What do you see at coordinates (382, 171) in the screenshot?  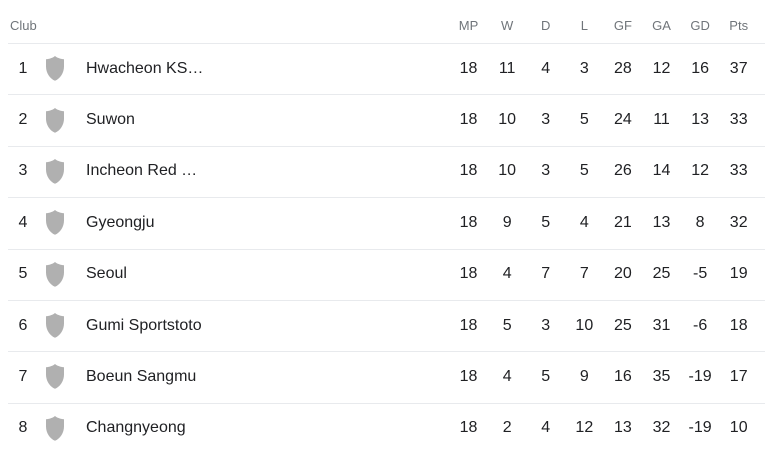 I see `table-row: 3 Incheon Red … 18 10 3 5 26 14 12 33` at bounding box center [382, 171].